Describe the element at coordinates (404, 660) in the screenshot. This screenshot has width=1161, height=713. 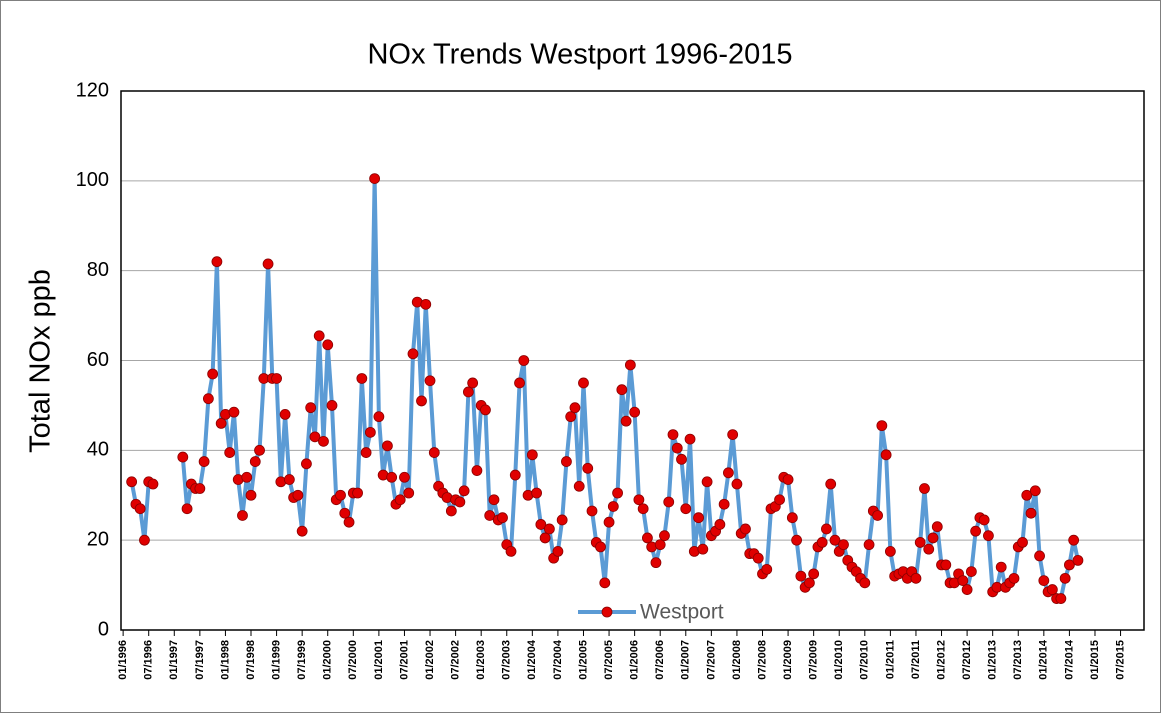
I see `x-tick-label: 07/2001` at that location.